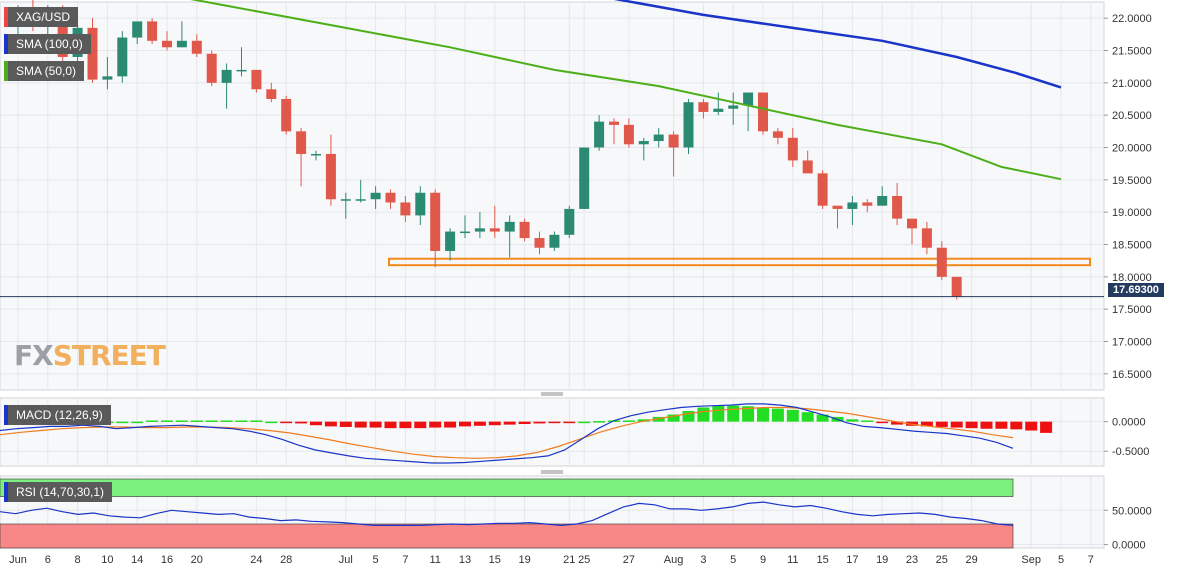 The height and width of the screenshot is (571, 1182). Describe the element at coordinates (1132, 181) in the screenshot. I see `y-tick-label-main: 19.5000` at that location.